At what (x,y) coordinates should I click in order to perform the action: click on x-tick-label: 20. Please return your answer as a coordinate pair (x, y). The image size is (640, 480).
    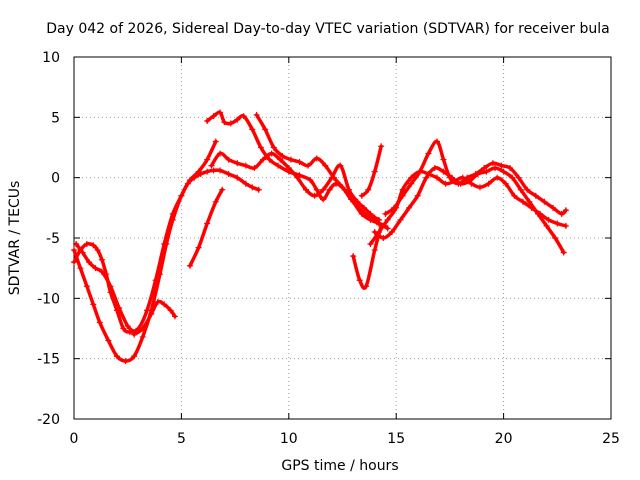
    Looking at the image, I should click on (504, 439).